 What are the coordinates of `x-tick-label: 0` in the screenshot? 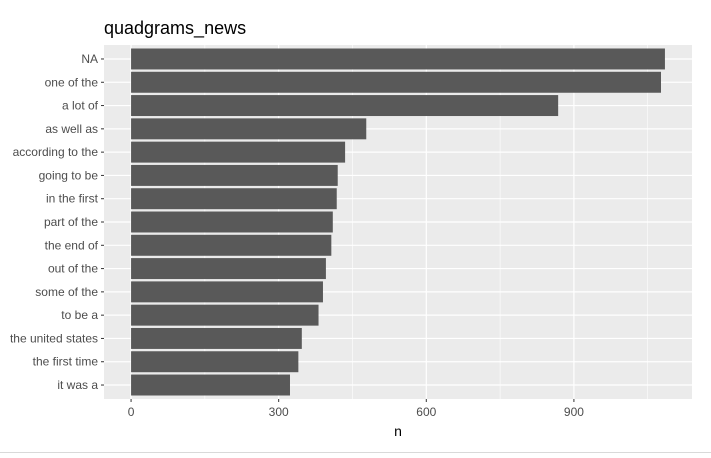 It's located at (131, 412).